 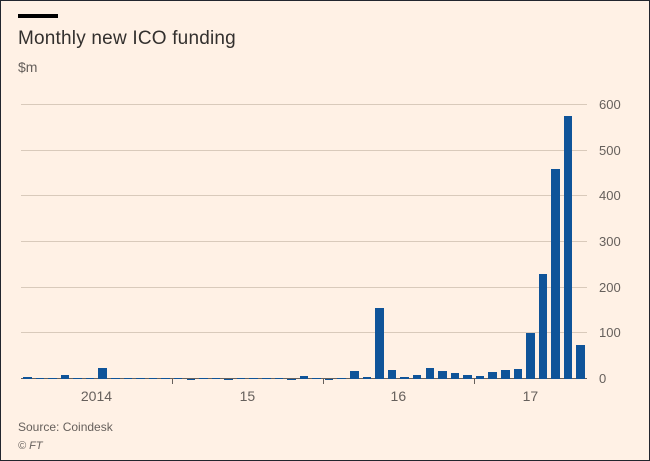 I want to click on x-axis-label: 2014, so click(x=96, y=396).